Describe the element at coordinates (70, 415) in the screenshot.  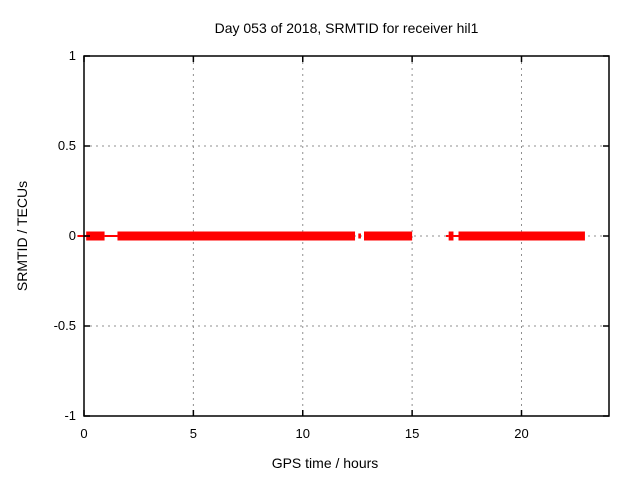
I see `y-tick-label: -1` at that location.